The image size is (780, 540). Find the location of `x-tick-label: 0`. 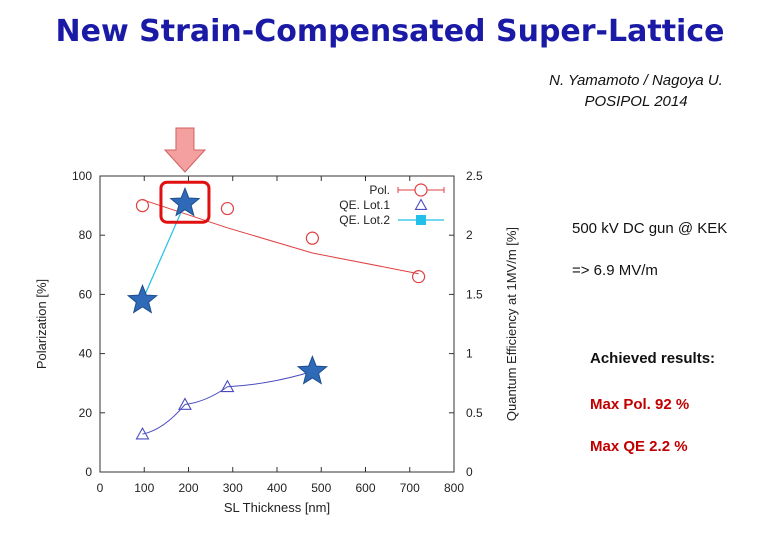

x-tick-label: 0 is located at coordinates (100, 488).